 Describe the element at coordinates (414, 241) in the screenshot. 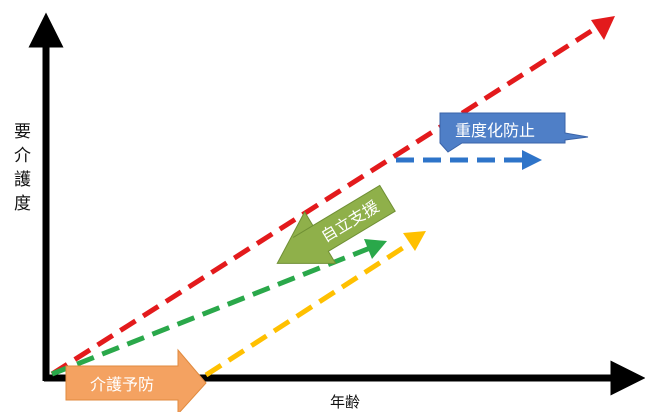

I see `yellow-trend-arrowhead` at that location.